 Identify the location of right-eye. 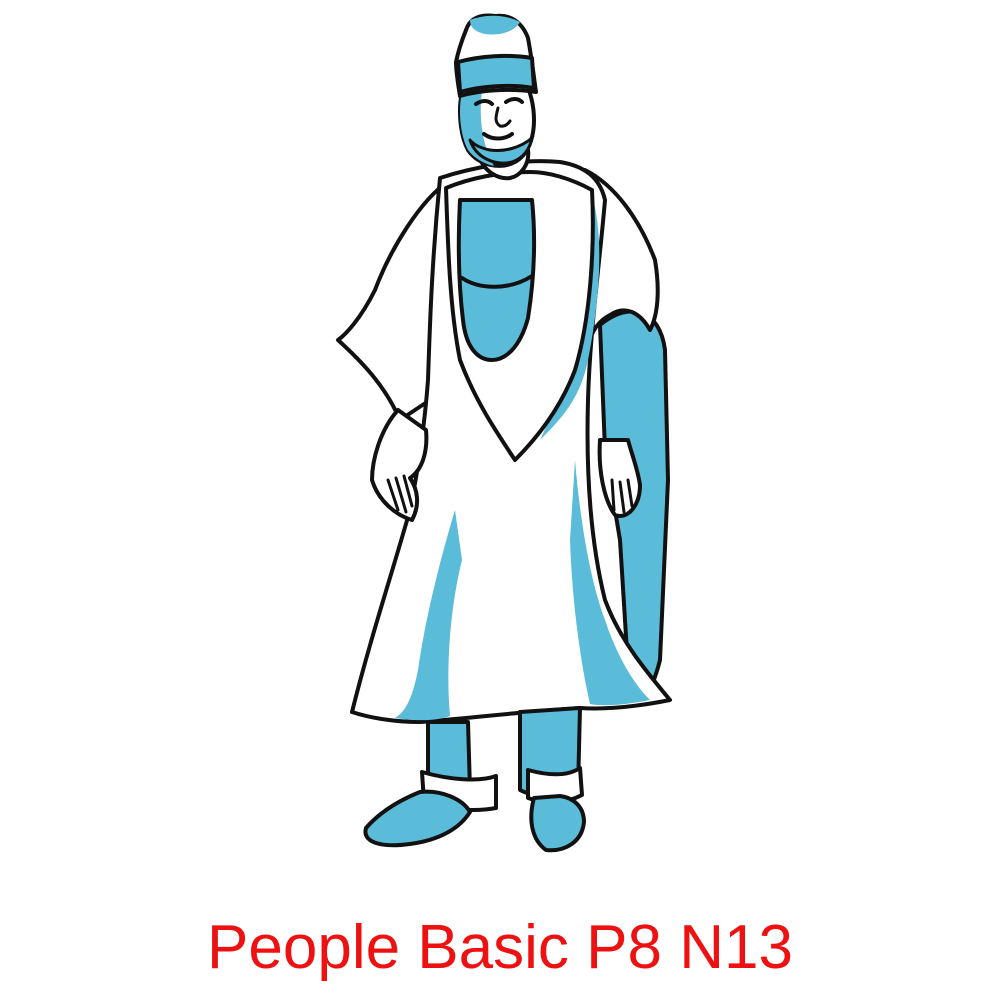
(514, 100).